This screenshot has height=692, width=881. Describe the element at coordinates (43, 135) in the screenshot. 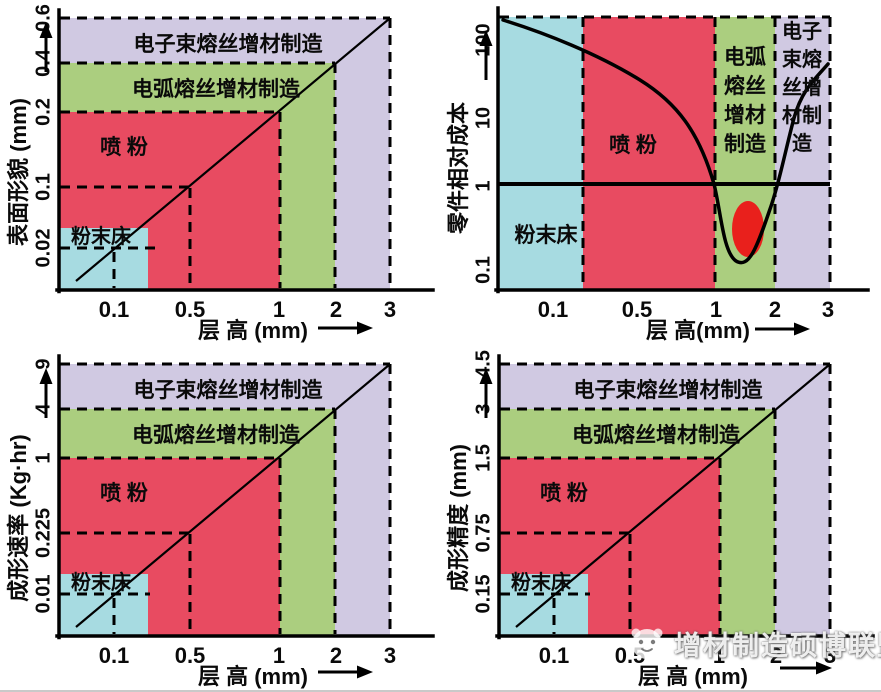

I see `y-ticks: 0.02 0.1 0.2 0.4 0.6` at that location.